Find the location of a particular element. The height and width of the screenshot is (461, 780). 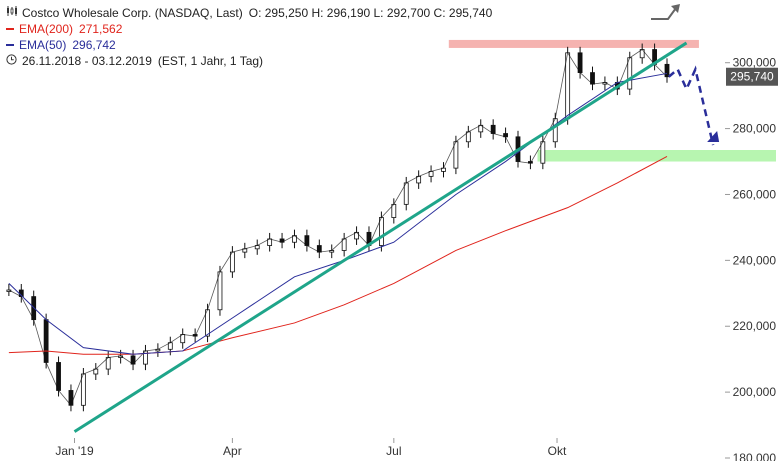

forecast-path is located at coordinates (691, 105).